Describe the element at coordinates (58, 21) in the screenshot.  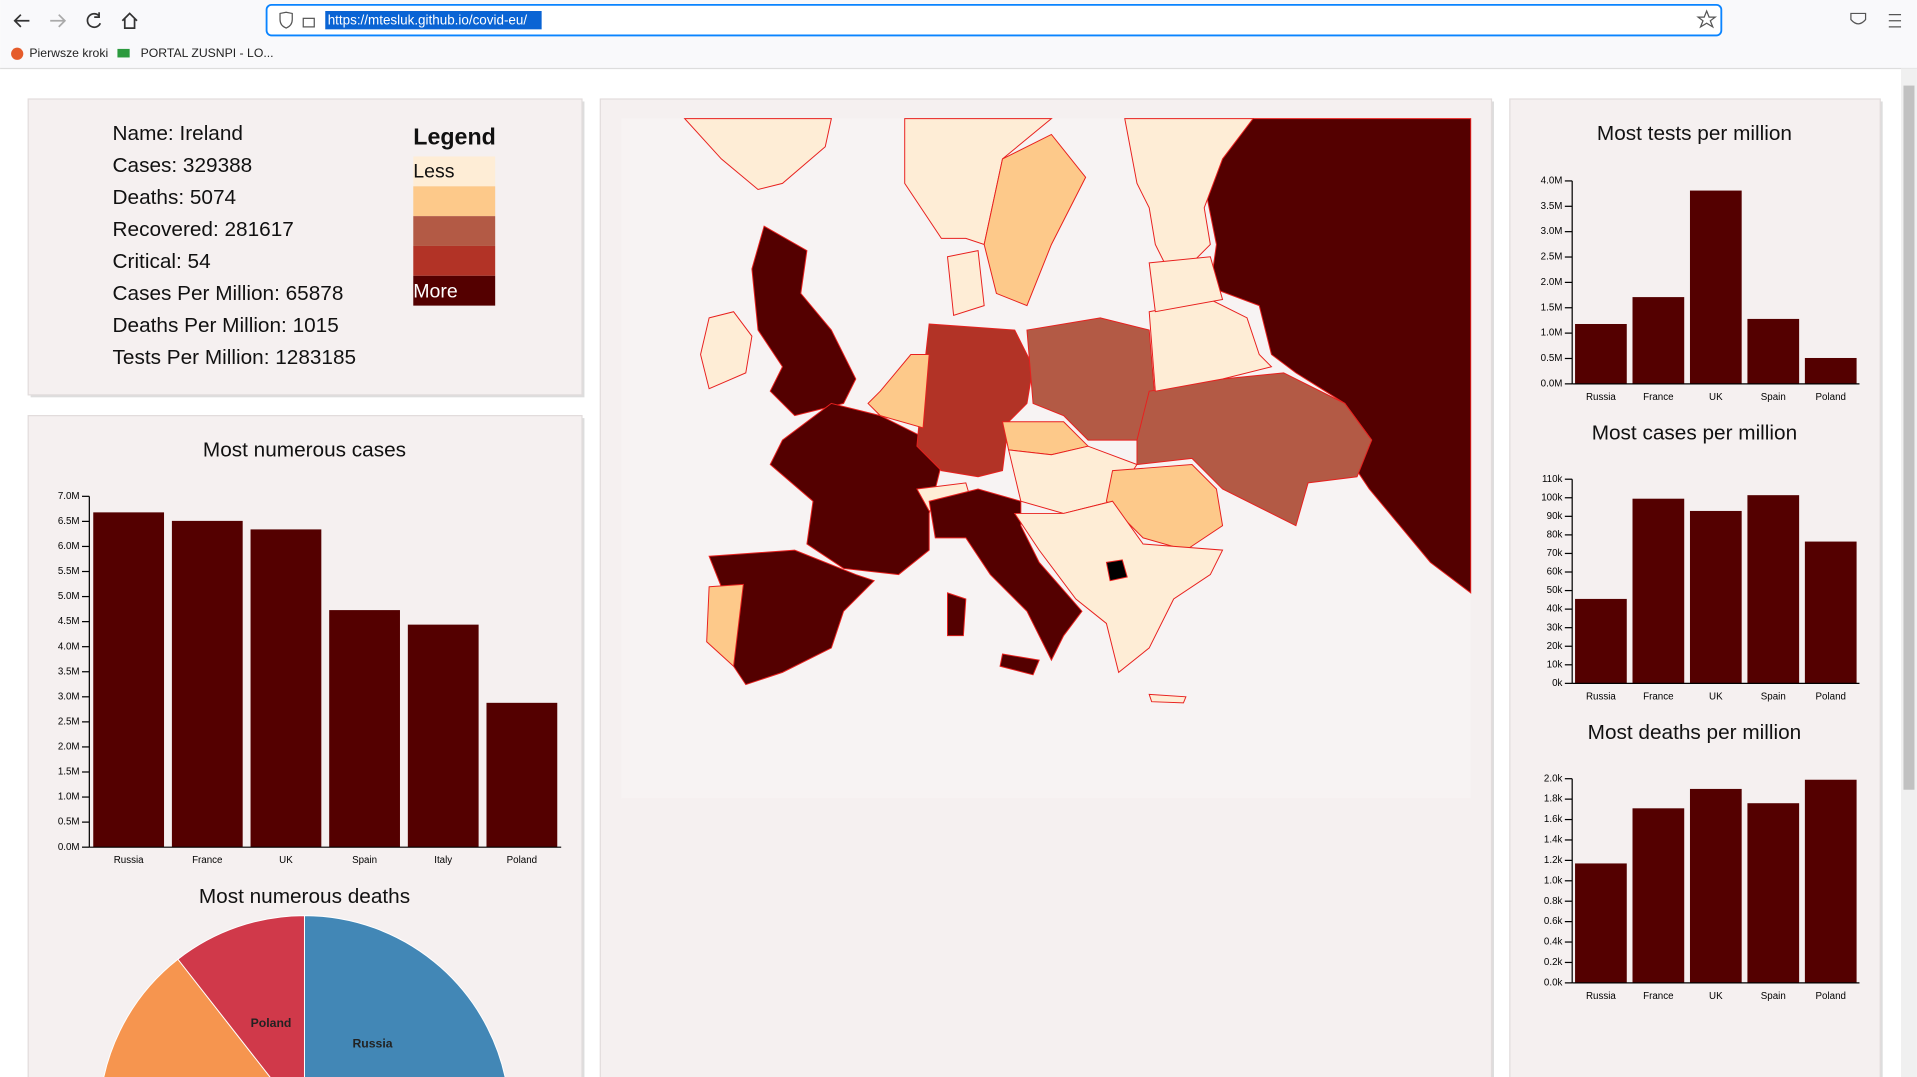
I see `forward-button` at that location.